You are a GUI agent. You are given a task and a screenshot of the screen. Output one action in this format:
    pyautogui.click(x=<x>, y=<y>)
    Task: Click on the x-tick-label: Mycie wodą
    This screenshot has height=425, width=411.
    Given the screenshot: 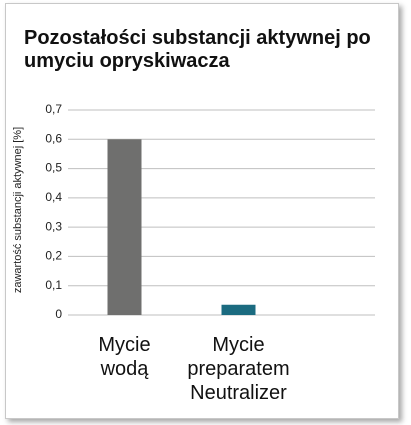 What is the action you would take?
    pyautogui.click(x=124, y=357)
    